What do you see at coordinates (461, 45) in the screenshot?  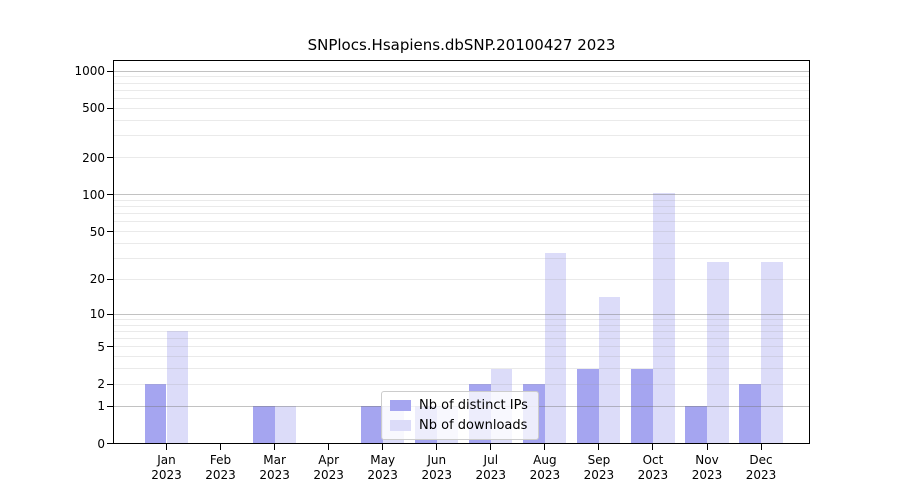 I see `chart-title: SNPlocs.Hsapiens.dbSNP.20100427 2023` at bounding box center [461, 45].